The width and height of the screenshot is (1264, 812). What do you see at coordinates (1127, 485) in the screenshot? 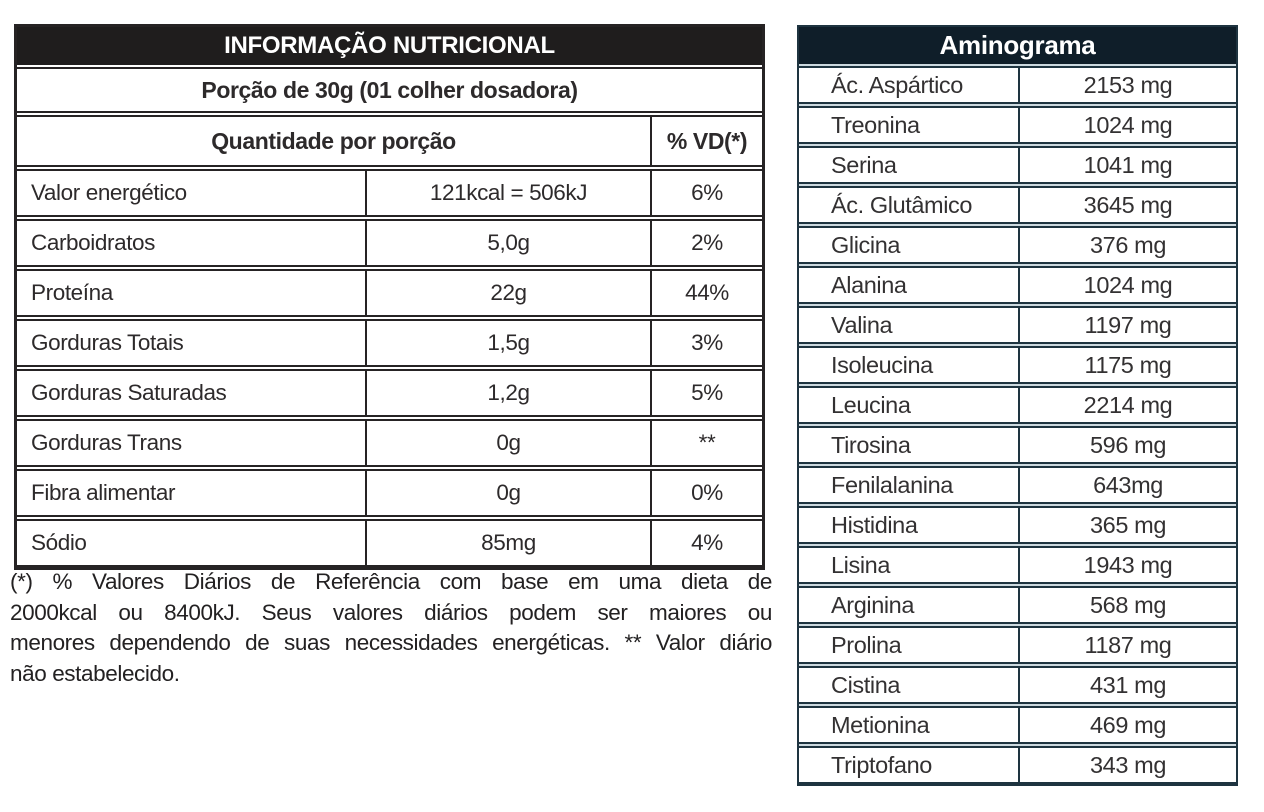
I see `amino-acid-value: 643mg` at bounding box center [1127, 485].